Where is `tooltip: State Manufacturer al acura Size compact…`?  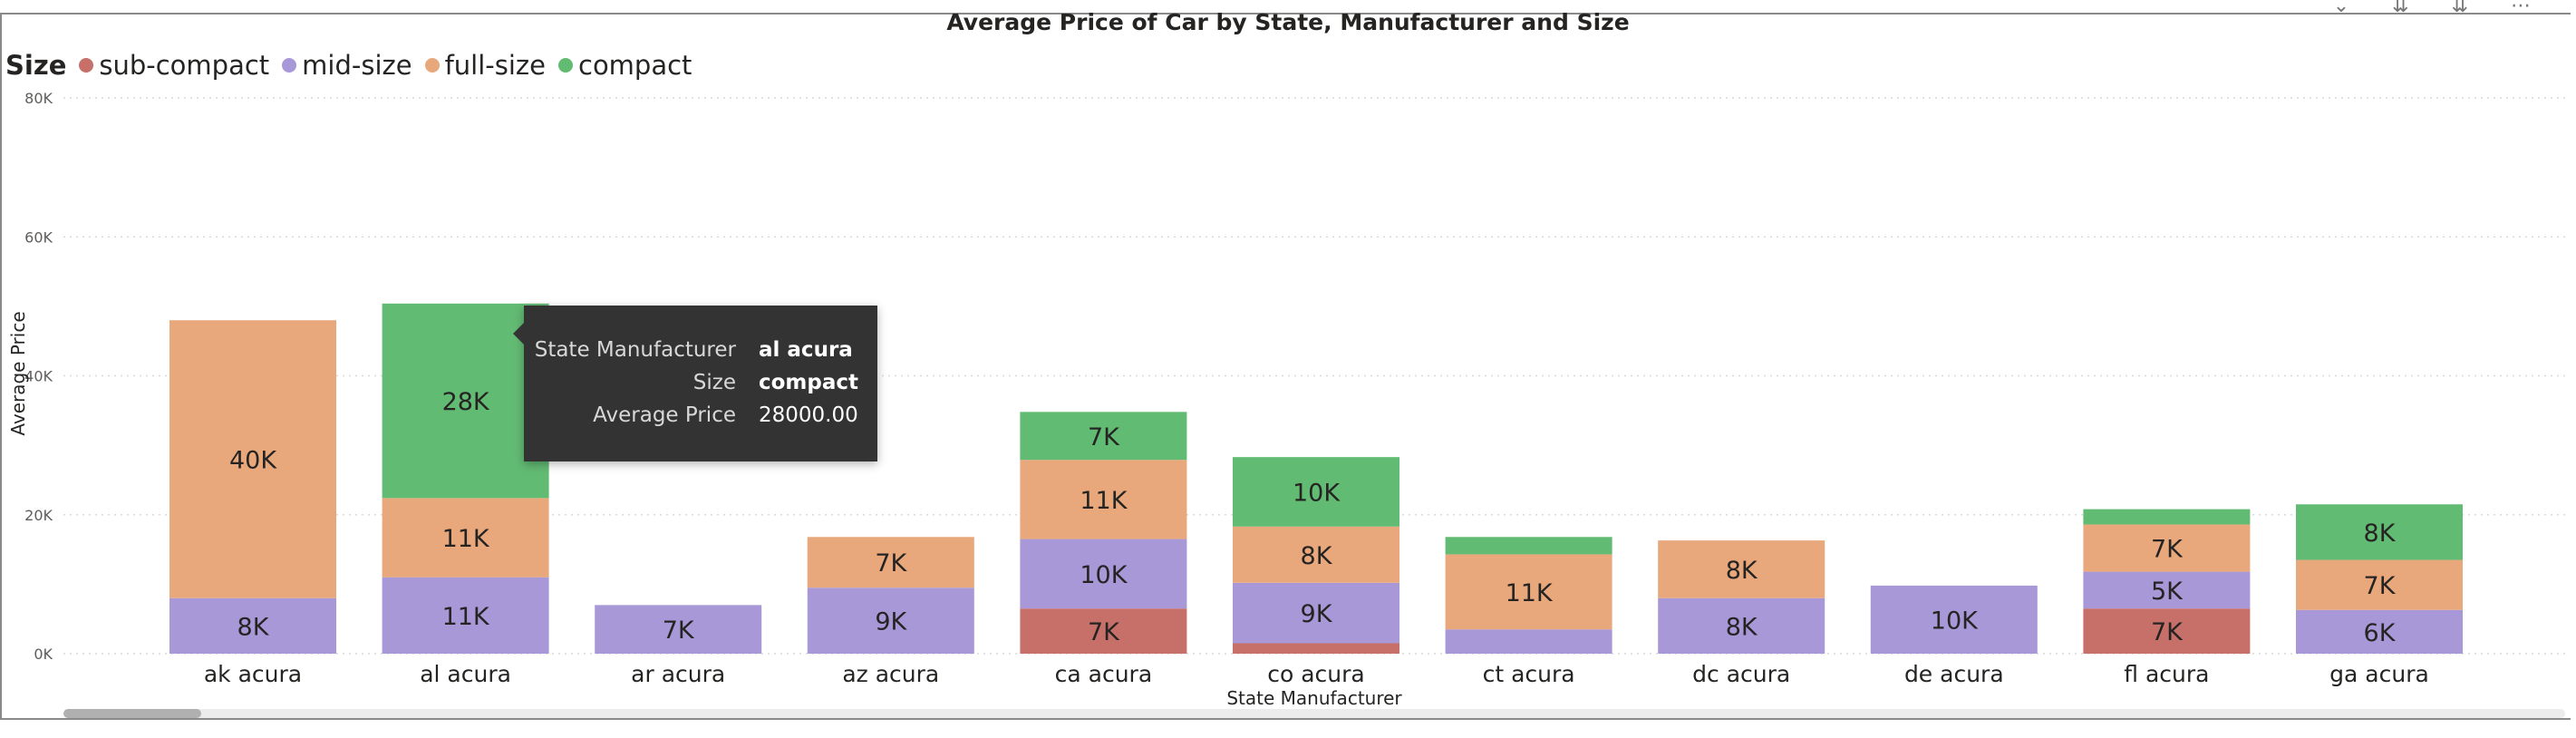
tooltip: State Manufacturer al acura Size compact… is located at coordinates (695, 383).